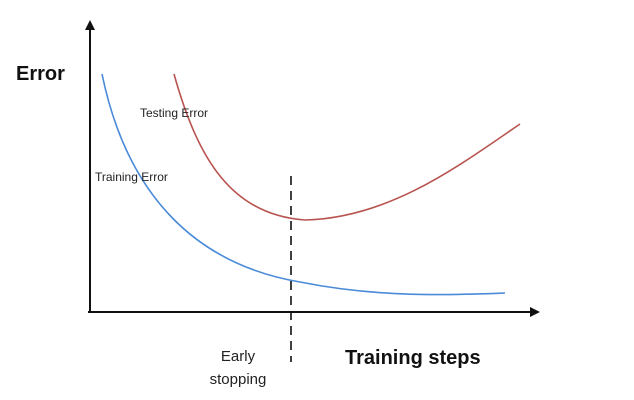  I want to click on early-stopping-label-line1: Early, so click(238, 356).